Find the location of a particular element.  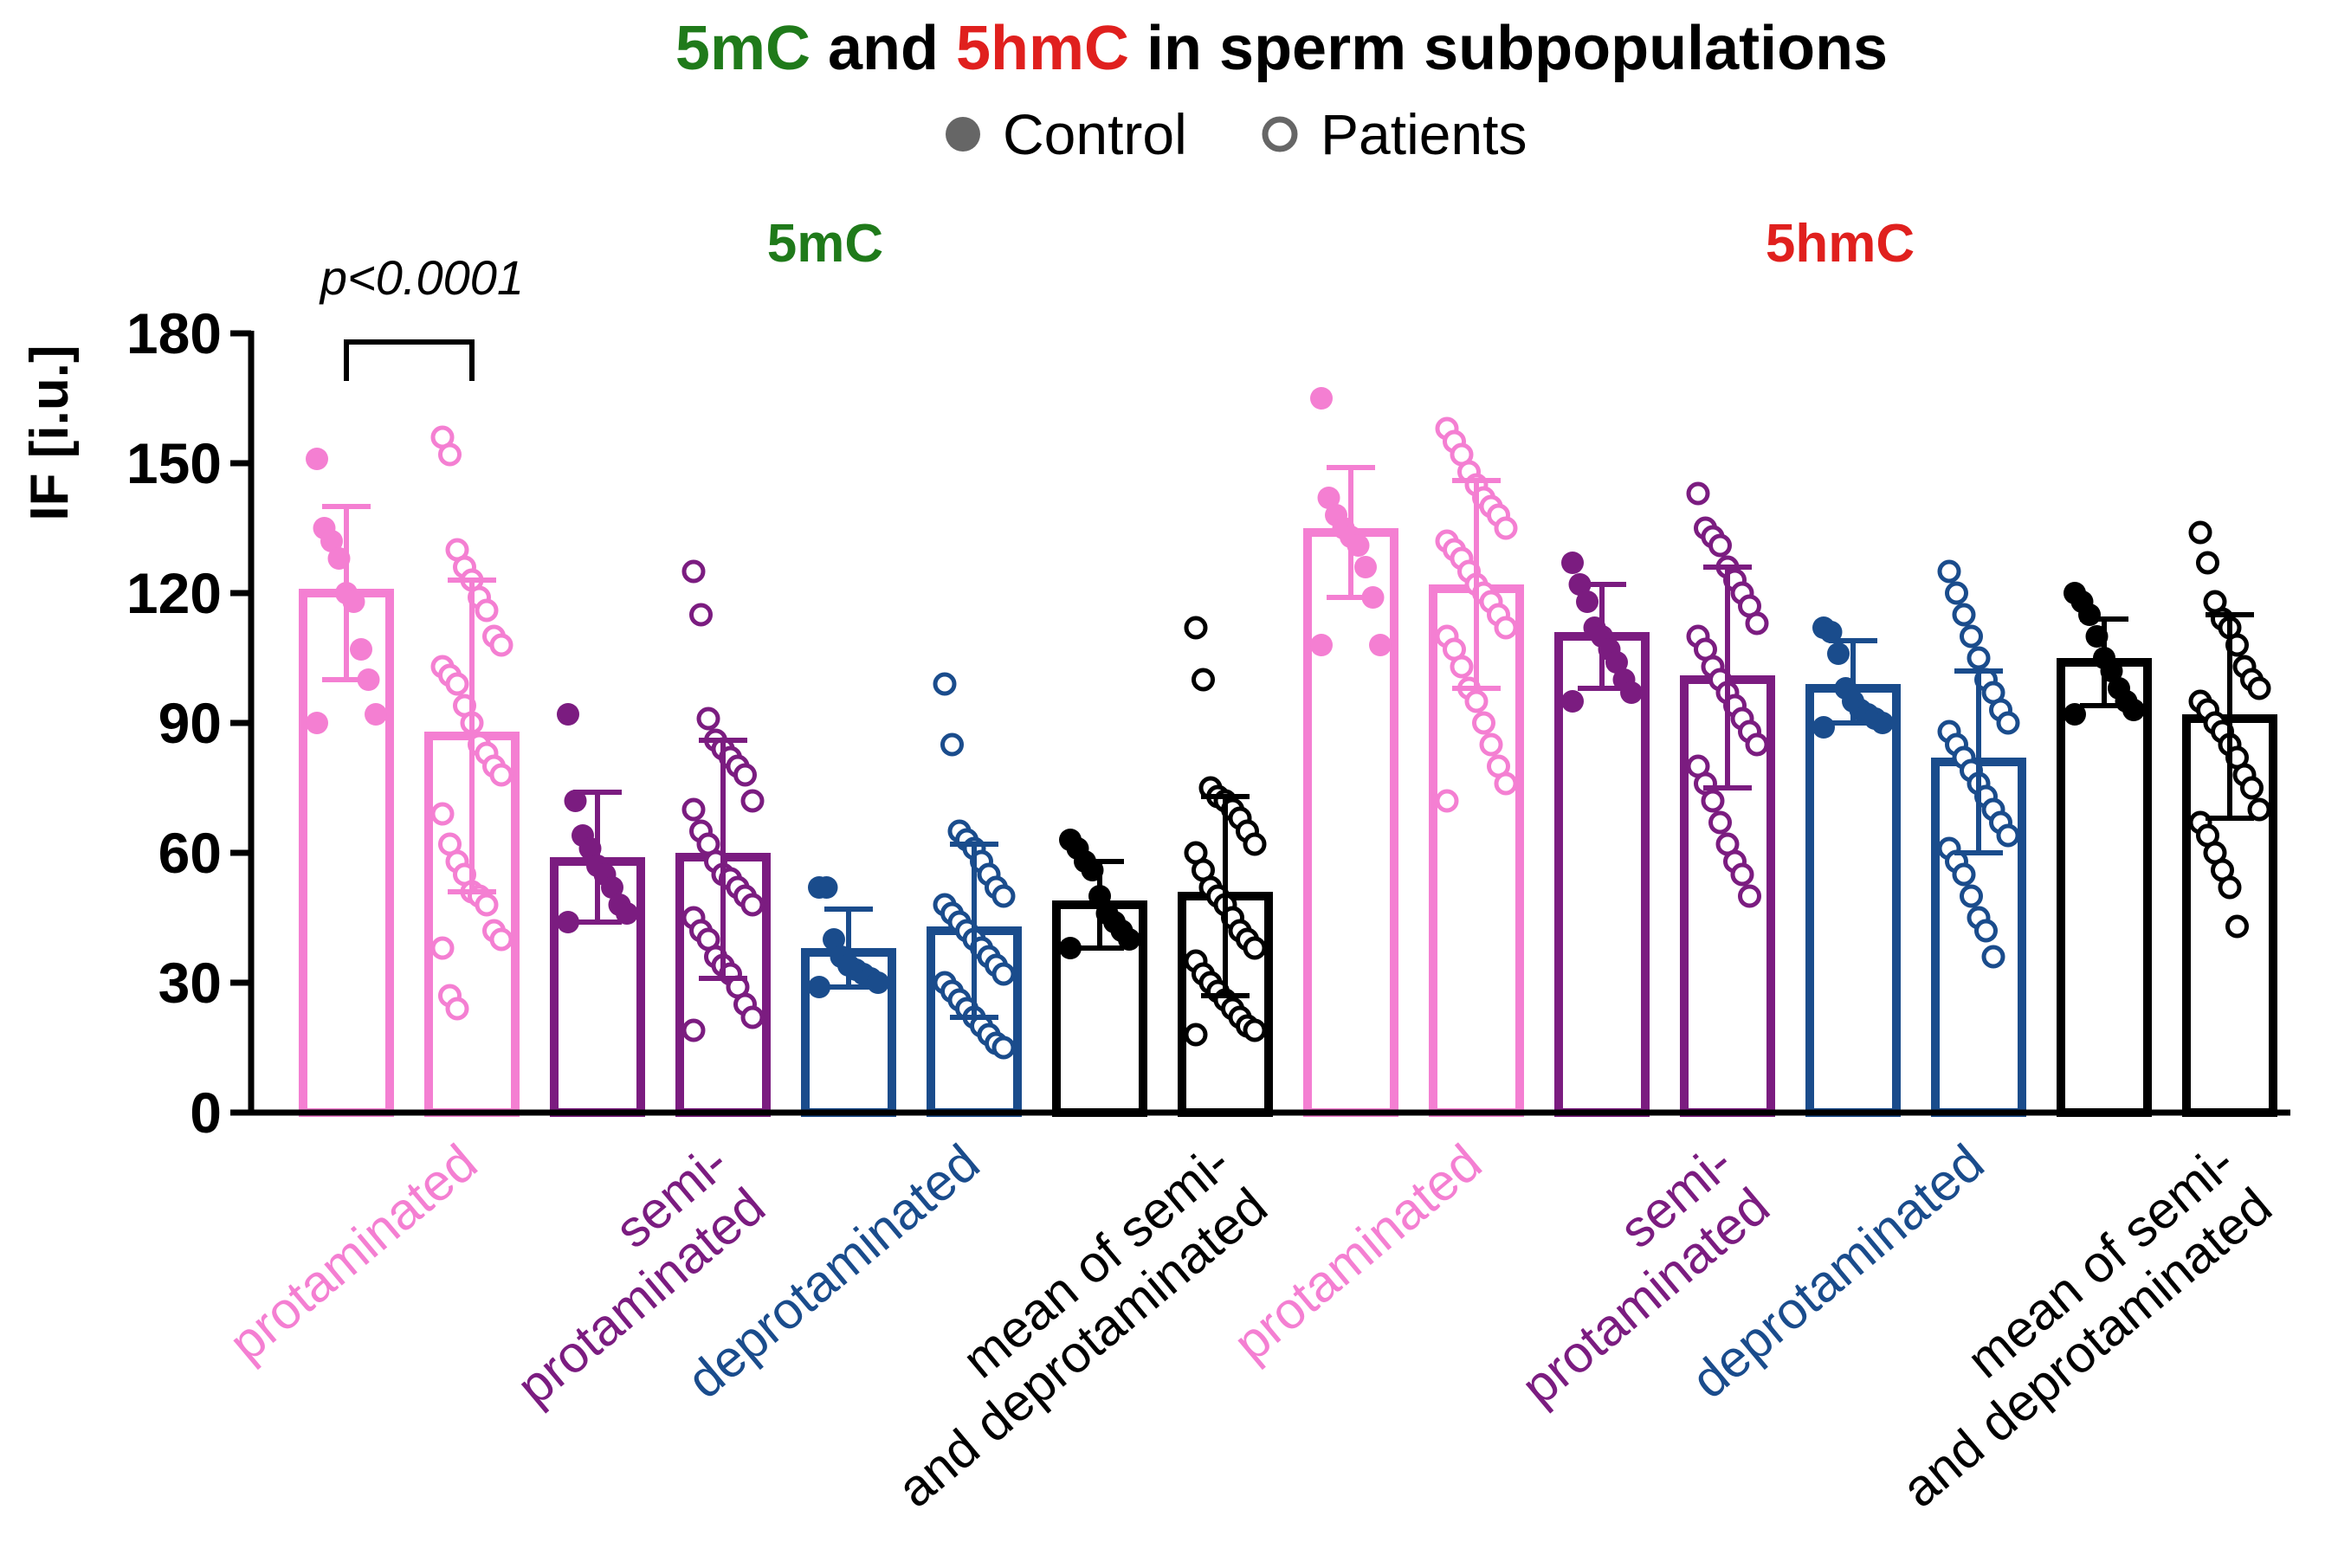

title-and: and is located at coordinates (883, 48).